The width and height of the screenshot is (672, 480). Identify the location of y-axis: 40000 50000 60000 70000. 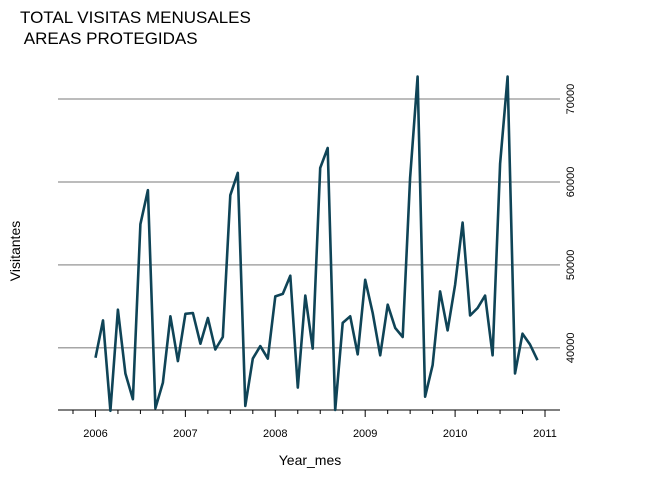
(571, 223).